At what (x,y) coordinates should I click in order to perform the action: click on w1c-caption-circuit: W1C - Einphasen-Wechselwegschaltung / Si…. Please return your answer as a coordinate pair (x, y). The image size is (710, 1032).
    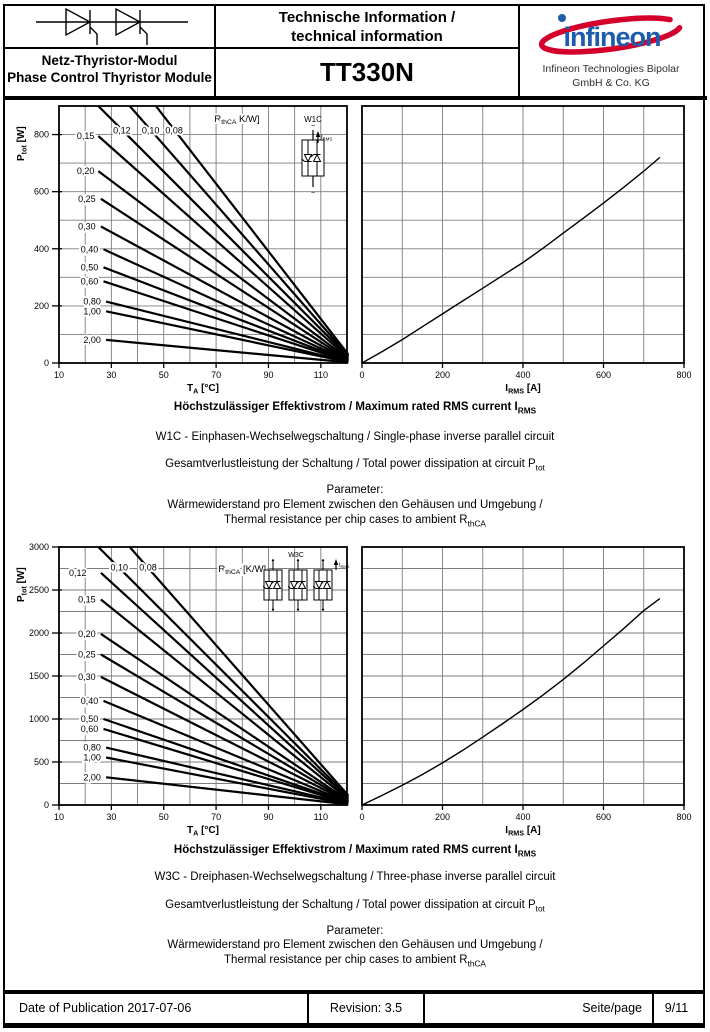
    Looking at the image, I should click on (355, 437).